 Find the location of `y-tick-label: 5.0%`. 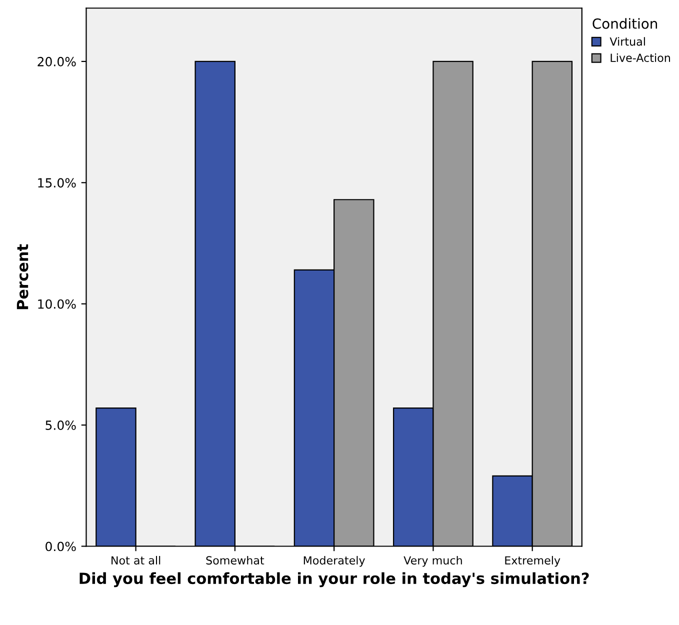

y-tick-label: 5.0% is located at coordinates (61, 425).